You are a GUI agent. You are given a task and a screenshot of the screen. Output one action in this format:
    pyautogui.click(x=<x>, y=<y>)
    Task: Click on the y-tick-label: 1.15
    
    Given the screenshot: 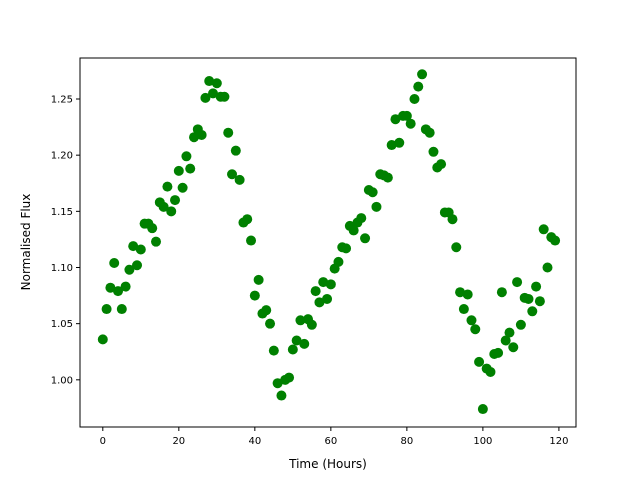 What is the action you would take?
    pyautogui.click(x=62, y=212)
    